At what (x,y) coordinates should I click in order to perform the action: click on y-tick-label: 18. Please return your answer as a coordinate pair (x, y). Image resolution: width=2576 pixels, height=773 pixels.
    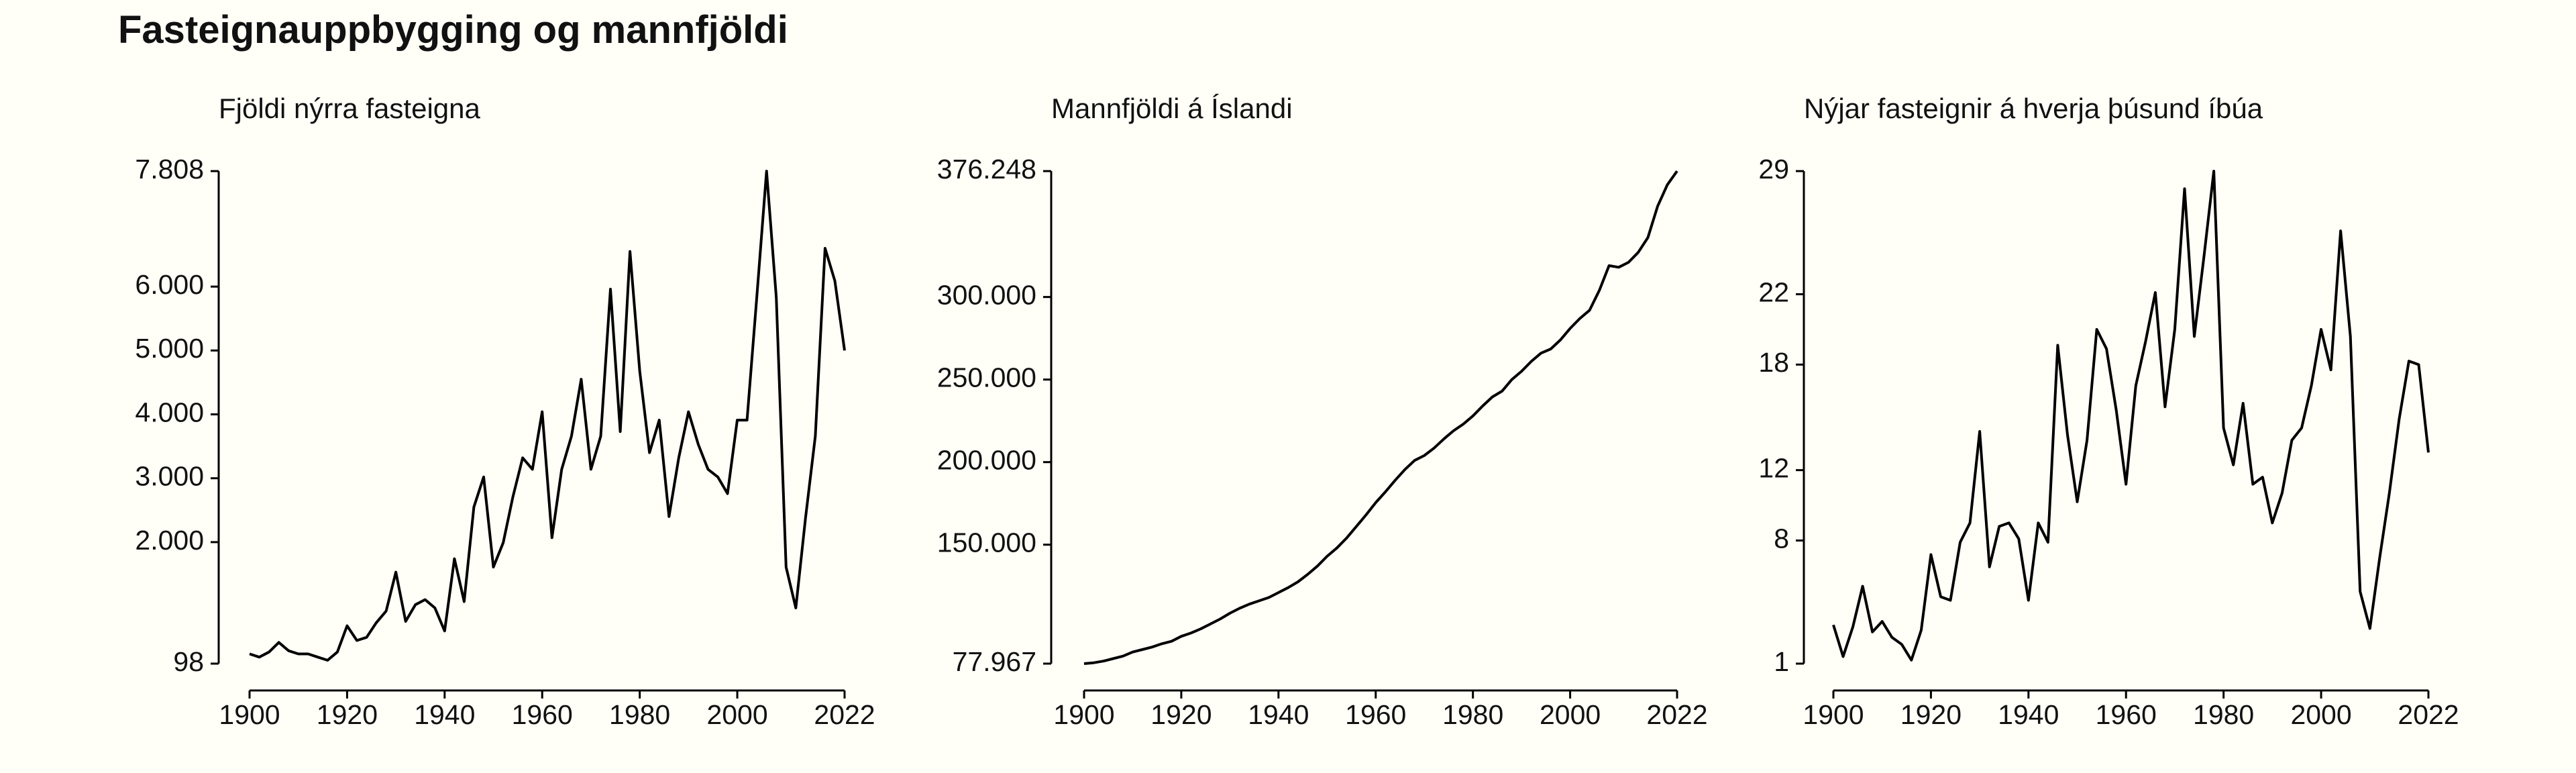
    Looking at the image, I should click on (1773, 362).